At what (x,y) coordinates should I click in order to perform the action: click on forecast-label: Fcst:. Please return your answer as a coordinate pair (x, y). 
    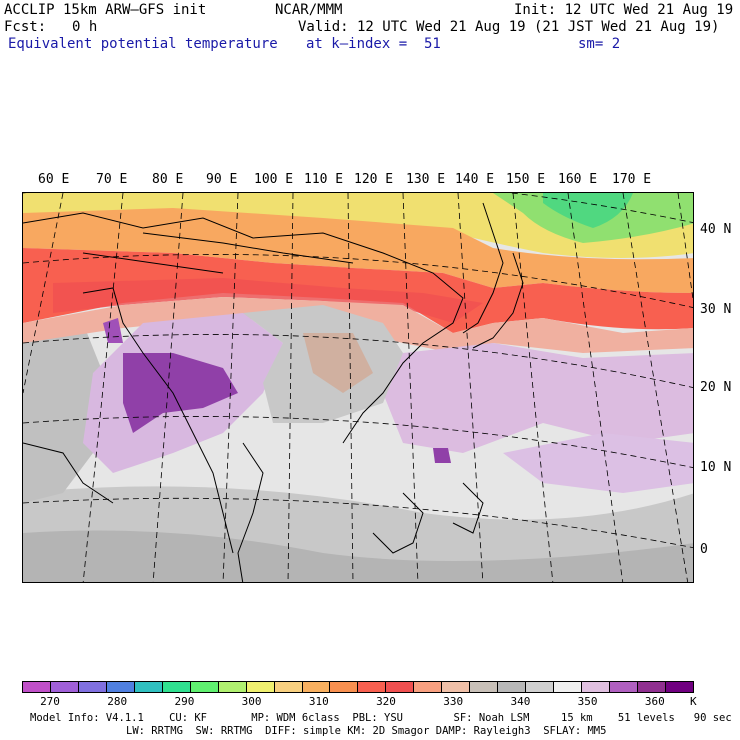
    Looking at the image, I should click on (25, 27).